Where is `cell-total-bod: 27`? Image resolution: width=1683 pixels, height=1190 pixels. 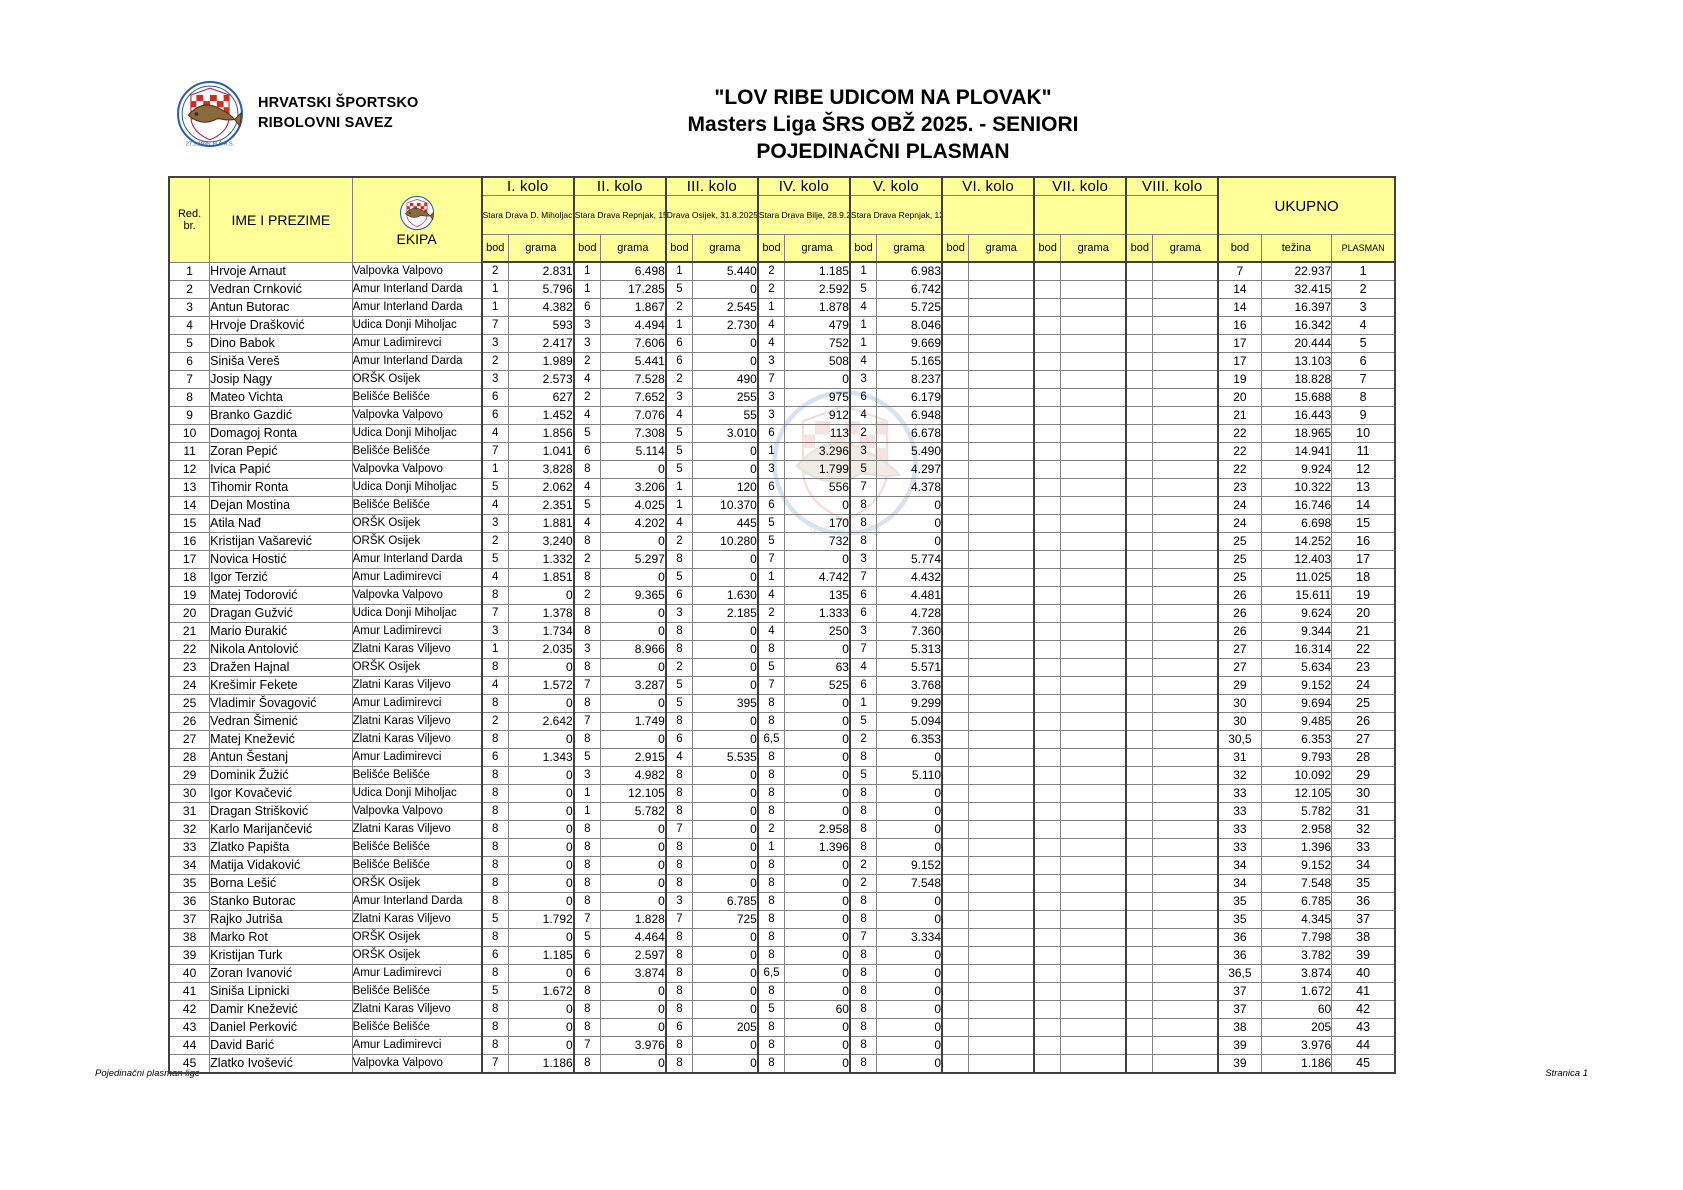
cell-total-bod: 27 is located at coordinates (1239, 649).